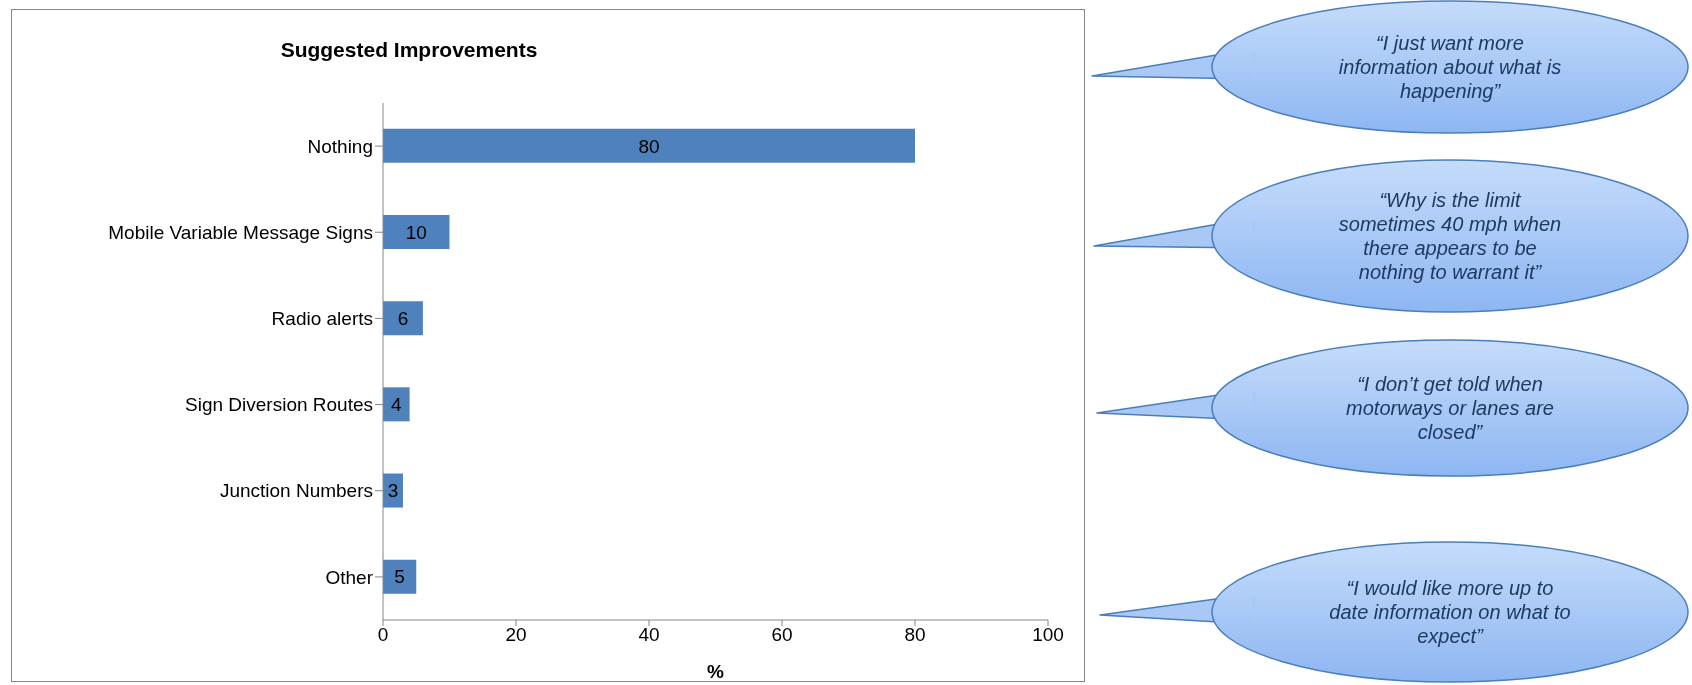 This screenshot has height=685, width=1692. I want to click on text: “Why is the limit sometimes 40 mph when there appears to be nothing to warrant it”, so click(1450, 236).